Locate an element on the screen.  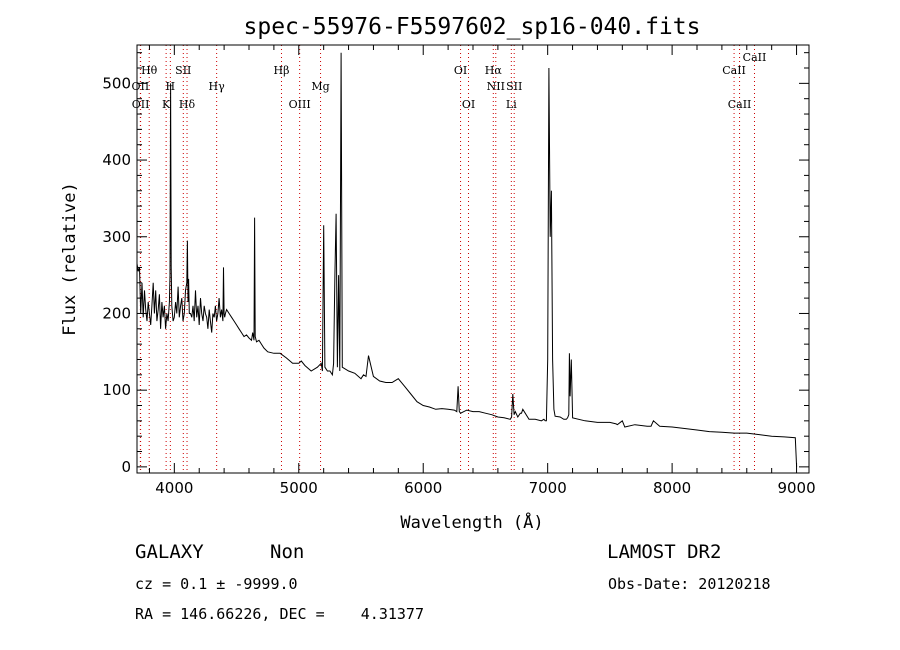
chart-title: spec-55976-F5597602_sp16-040.fits is located at coordinates (472, 27).